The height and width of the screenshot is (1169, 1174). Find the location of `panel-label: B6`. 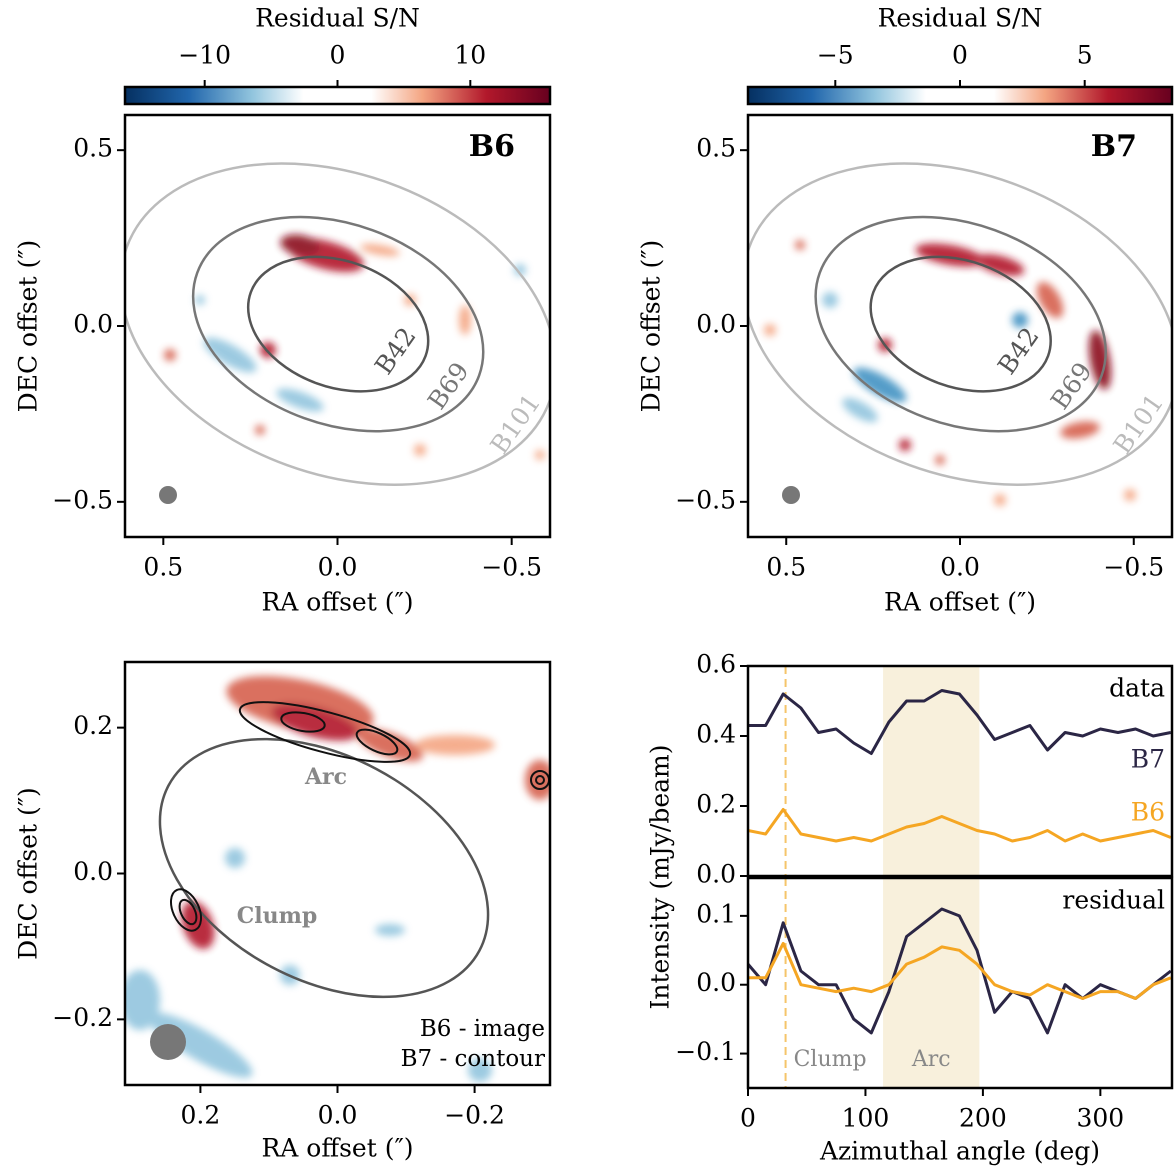

panel-label: B6 is located at coordinates (492, 146).